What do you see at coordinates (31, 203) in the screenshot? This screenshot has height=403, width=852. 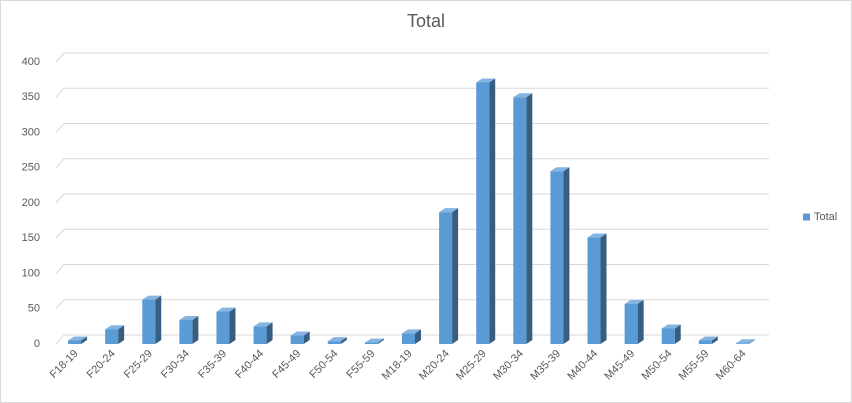 I see `y-tick-label: 200` at bounding box center [31, 203].